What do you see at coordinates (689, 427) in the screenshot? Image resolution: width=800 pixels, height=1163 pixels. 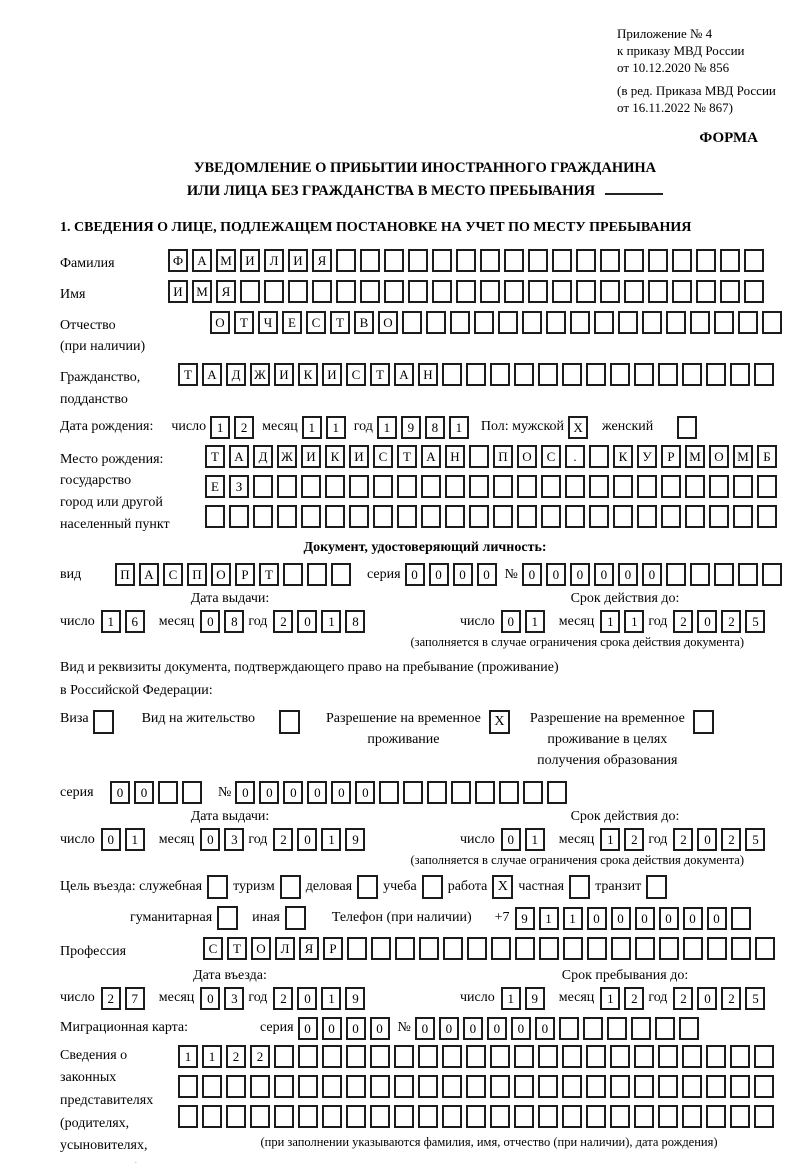 I see `sex-female-checkbox` at bounding box center [689, 427].